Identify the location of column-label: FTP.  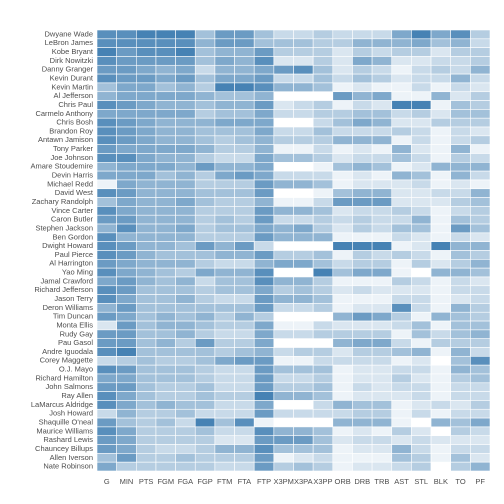
(264, 481).